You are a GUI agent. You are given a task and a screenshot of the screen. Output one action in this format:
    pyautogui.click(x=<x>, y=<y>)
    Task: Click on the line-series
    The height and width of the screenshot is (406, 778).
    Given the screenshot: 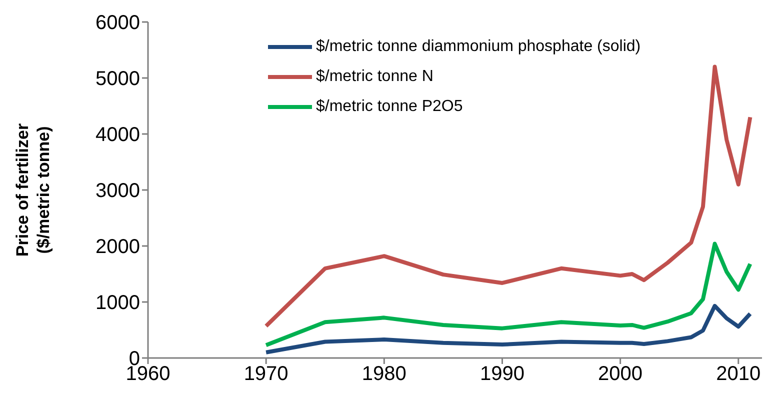 What is the action you would take?
    pyautogui.click(x=508, y=329)
    